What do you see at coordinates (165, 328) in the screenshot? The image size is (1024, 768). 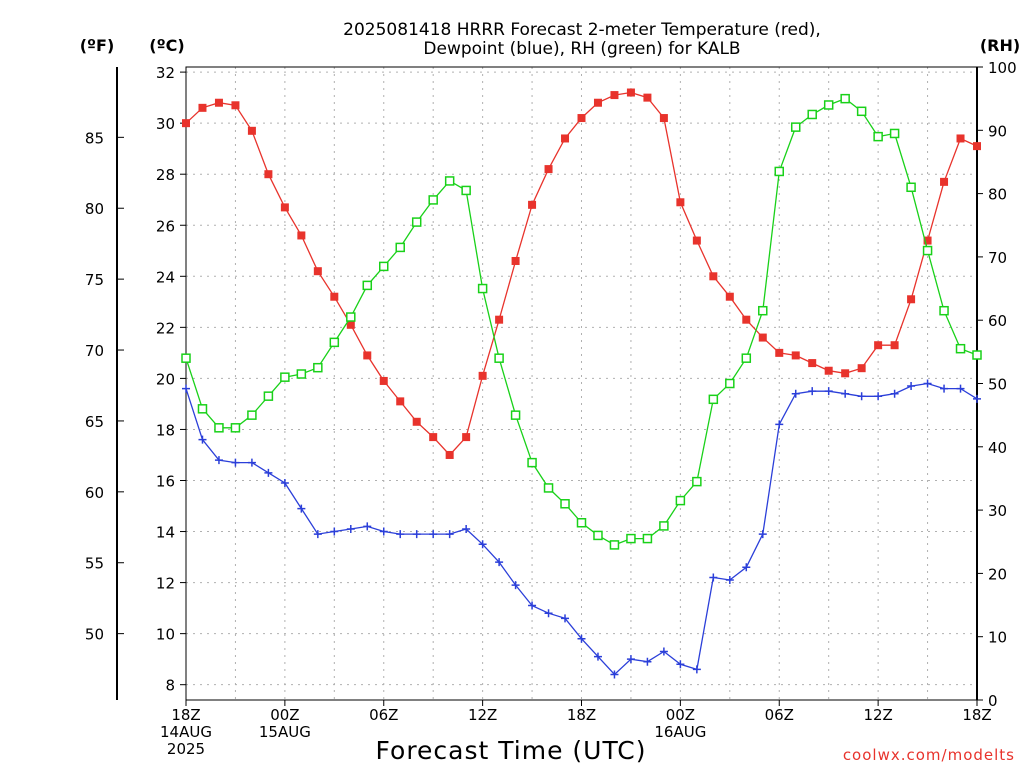 I see `celsius-tick-label: 22` at bounding box center [165, 328].